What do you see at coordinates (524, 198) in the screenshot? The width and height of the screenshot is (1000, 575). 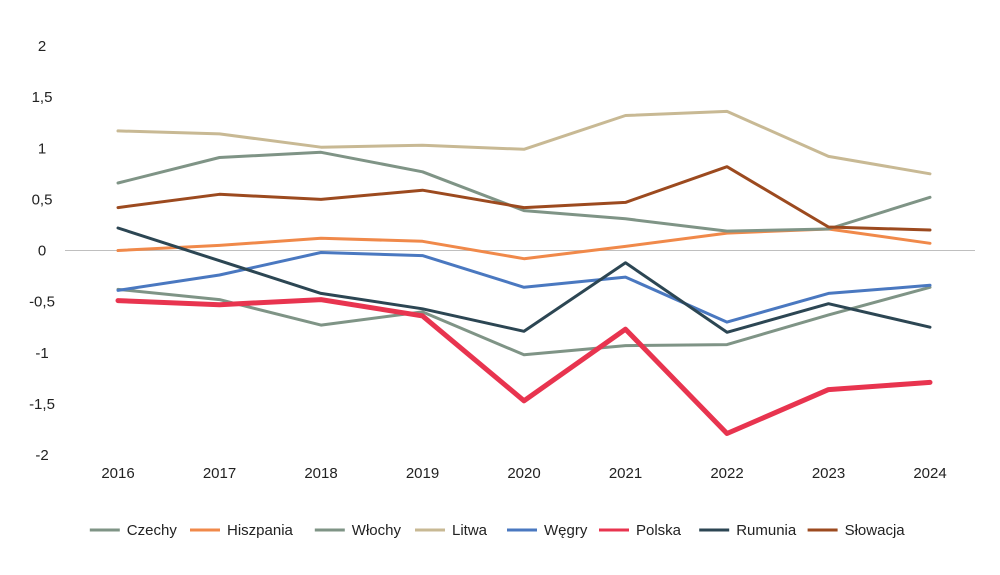 I see `series-line-słowacja` at bounding box center [524, 198].